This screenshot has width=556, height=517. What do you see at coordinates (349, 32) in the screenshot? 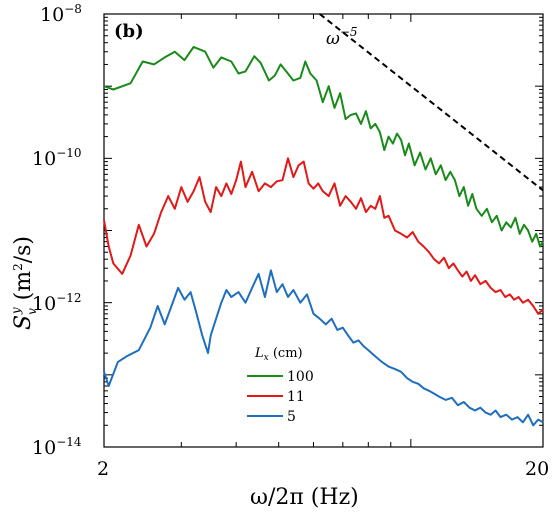
I see `slope-annotation-exp: −5` at bounding box center [349, 32].